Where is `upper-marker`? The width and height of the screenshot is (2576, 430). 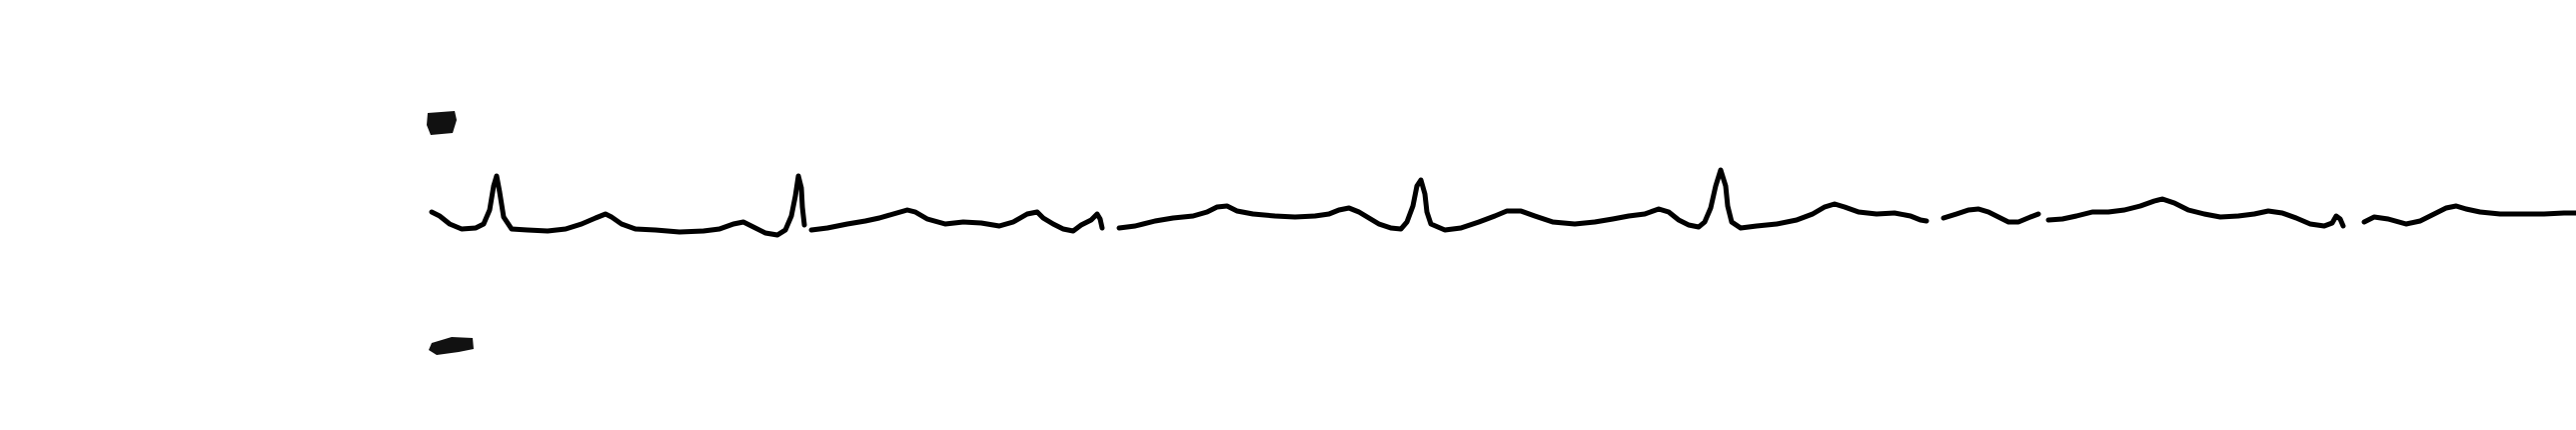
upper-marker is located at coordinates (442, 123).